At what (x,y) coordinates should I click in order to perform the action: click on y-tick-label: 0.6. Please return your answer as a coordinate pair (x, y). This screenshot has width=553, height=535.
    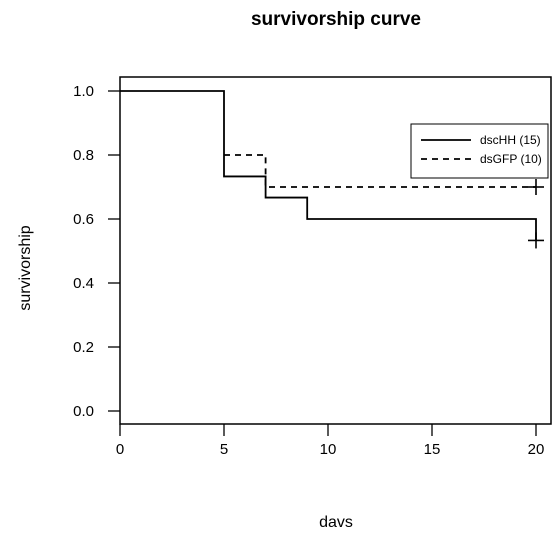
    Looking at the image, I should click on (83, 219).